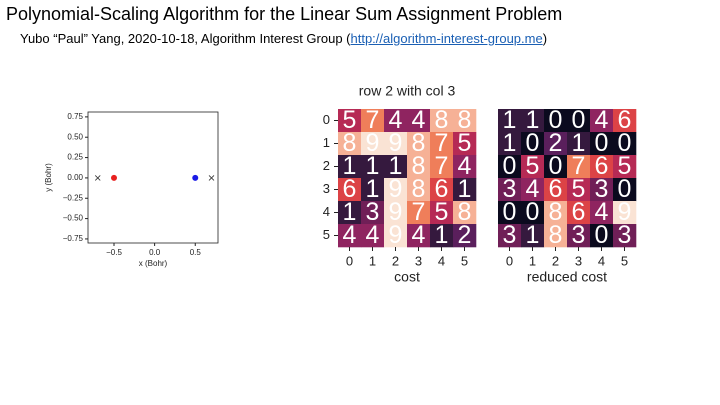  Describe the element at coordinates (114, 252) in the screenshot. I see `x-tick-label: −0.5` at that location.